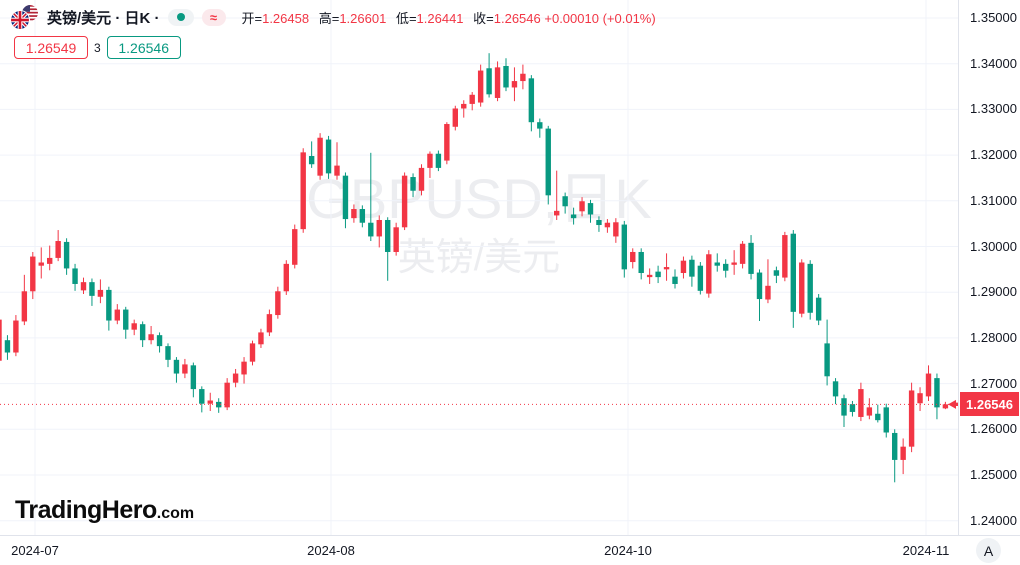 The height and width of the screenshot is (565, 1020). What do you see at coordinates (993, 474) in the screenshot?
I see `price-tick-label: 1.25000` at bounding box center [993, 474].